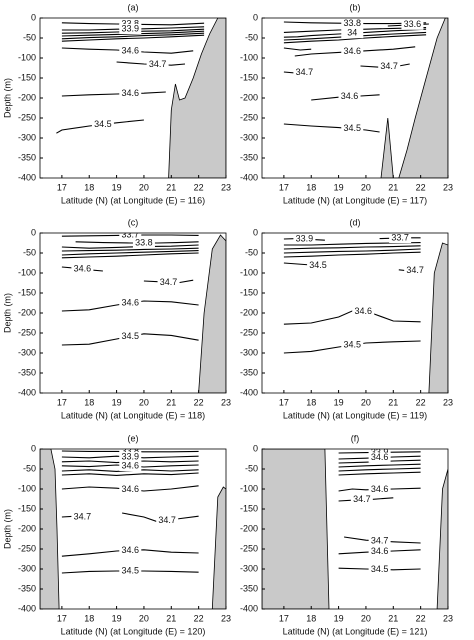 The width and height of the screenshot is (474, 640). Describe the element at coordinates (133, 438) in the screenshot. I see `panel-title: (e)` at that location.